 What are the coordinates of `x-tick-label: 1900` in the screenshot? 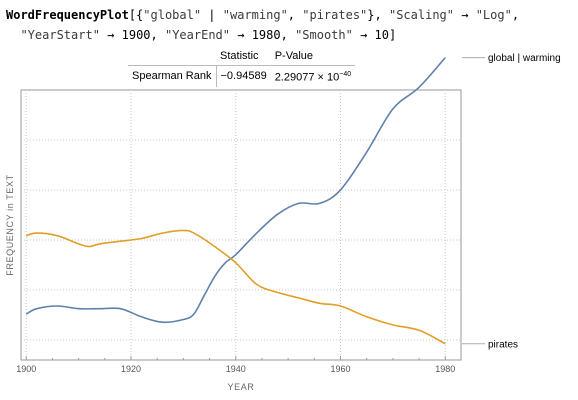 It's located at (26, 369).